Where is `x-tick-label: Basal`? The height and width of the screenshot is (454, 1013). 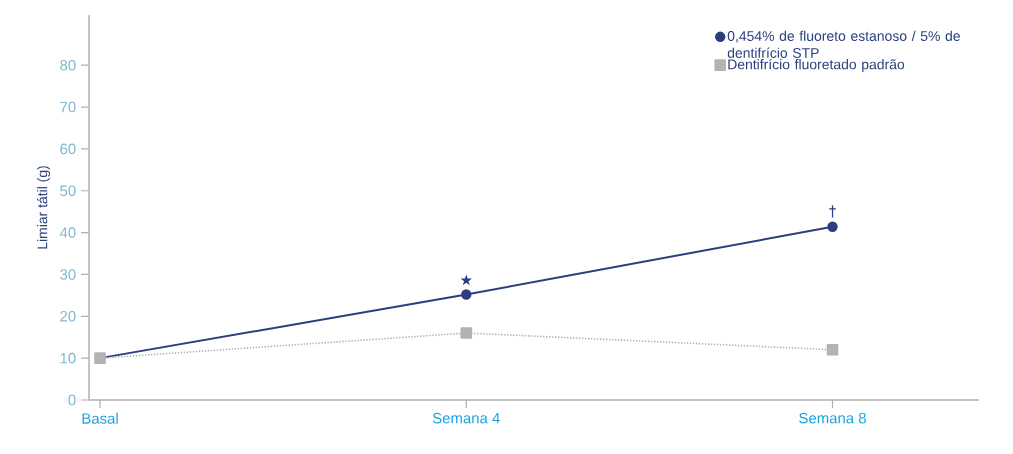
x-tick-label: Basal is located at coordinates (100, 418).